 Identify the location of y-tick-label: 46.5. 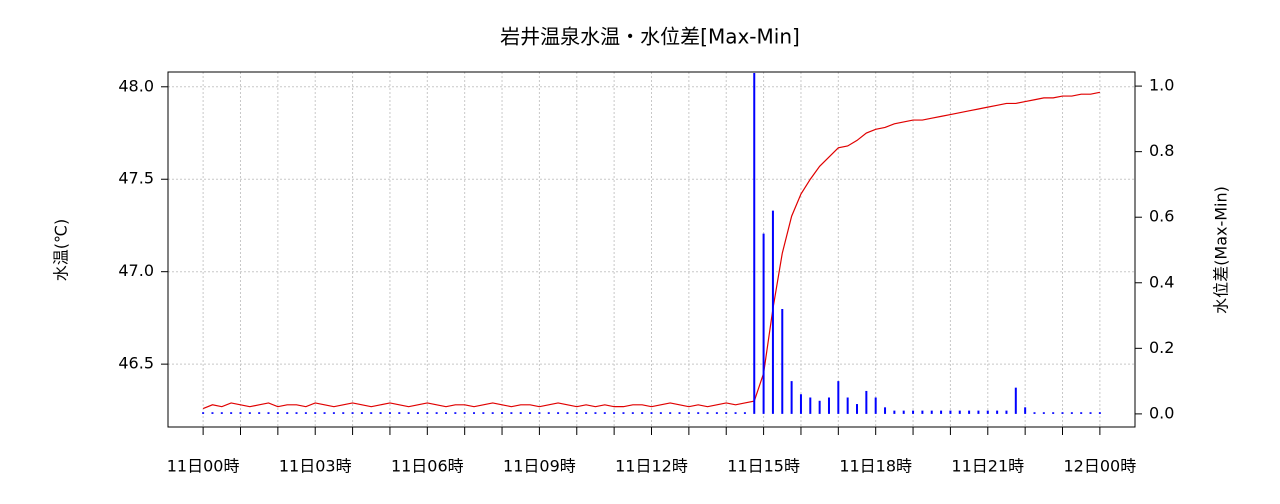
(136, 363).